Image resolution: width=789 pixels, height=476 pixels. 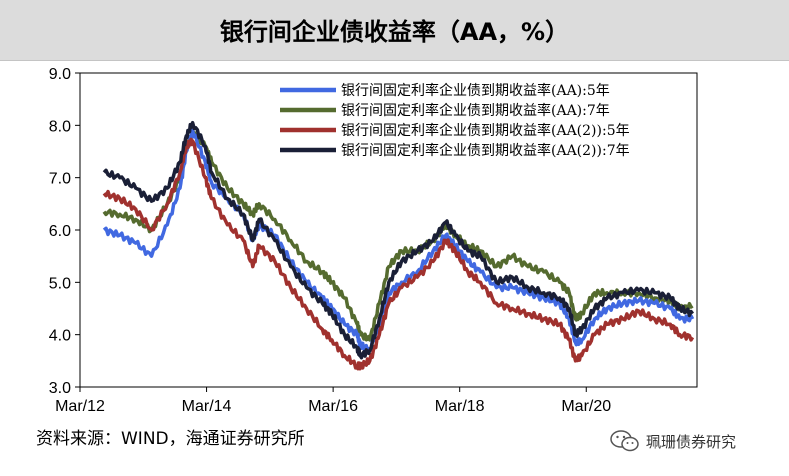 I want to click on watermark: 珮珊债券研究, so click(x=673, y=441).